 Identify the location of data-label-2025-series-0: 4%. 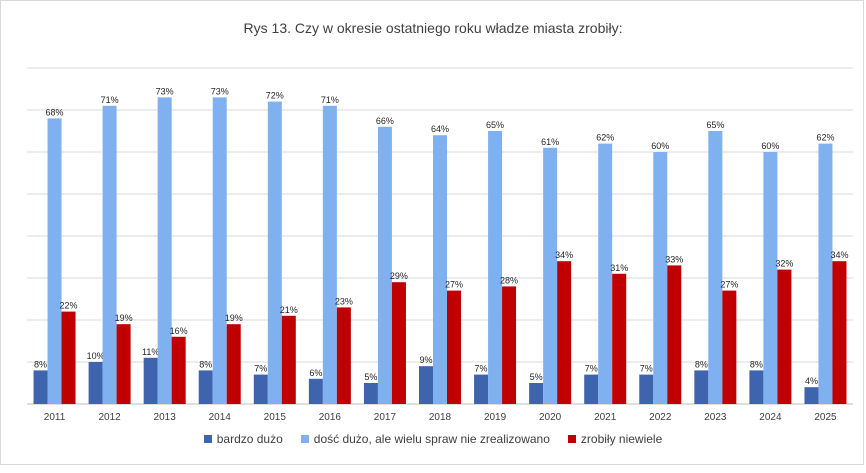
(811, 381).